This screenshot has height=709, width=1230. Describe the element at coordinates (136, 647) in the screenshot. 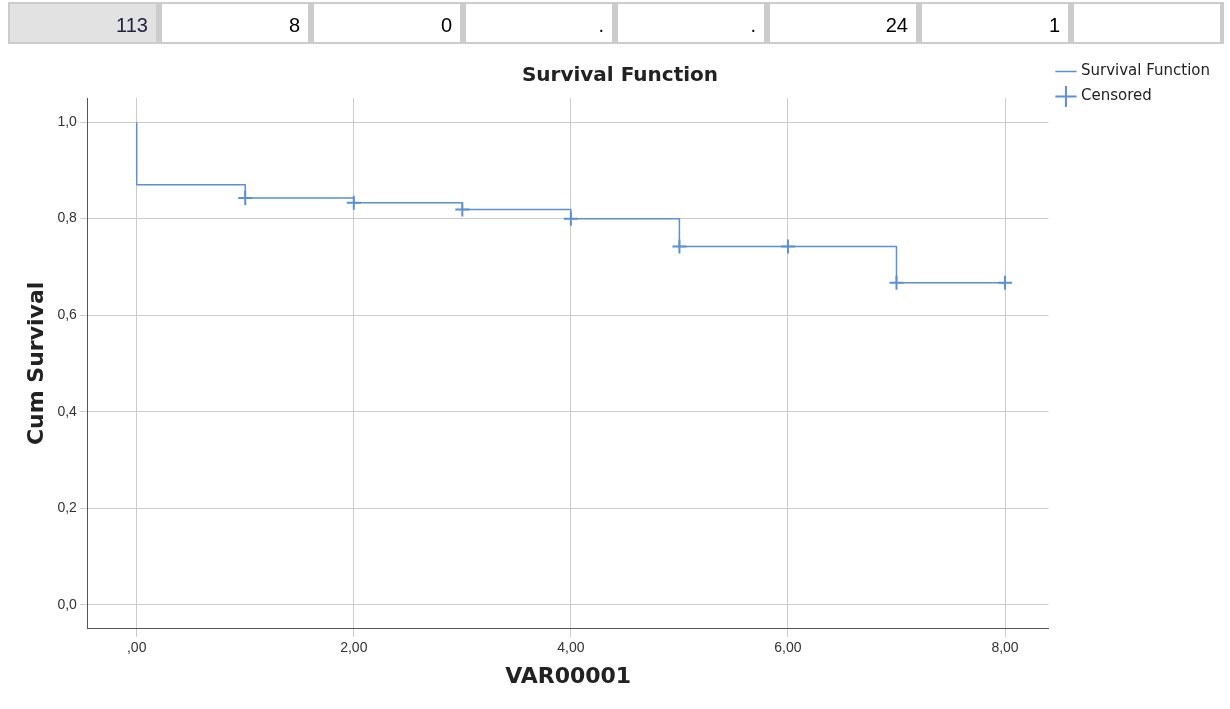

I see `x-tick-label: ,00` at that location.